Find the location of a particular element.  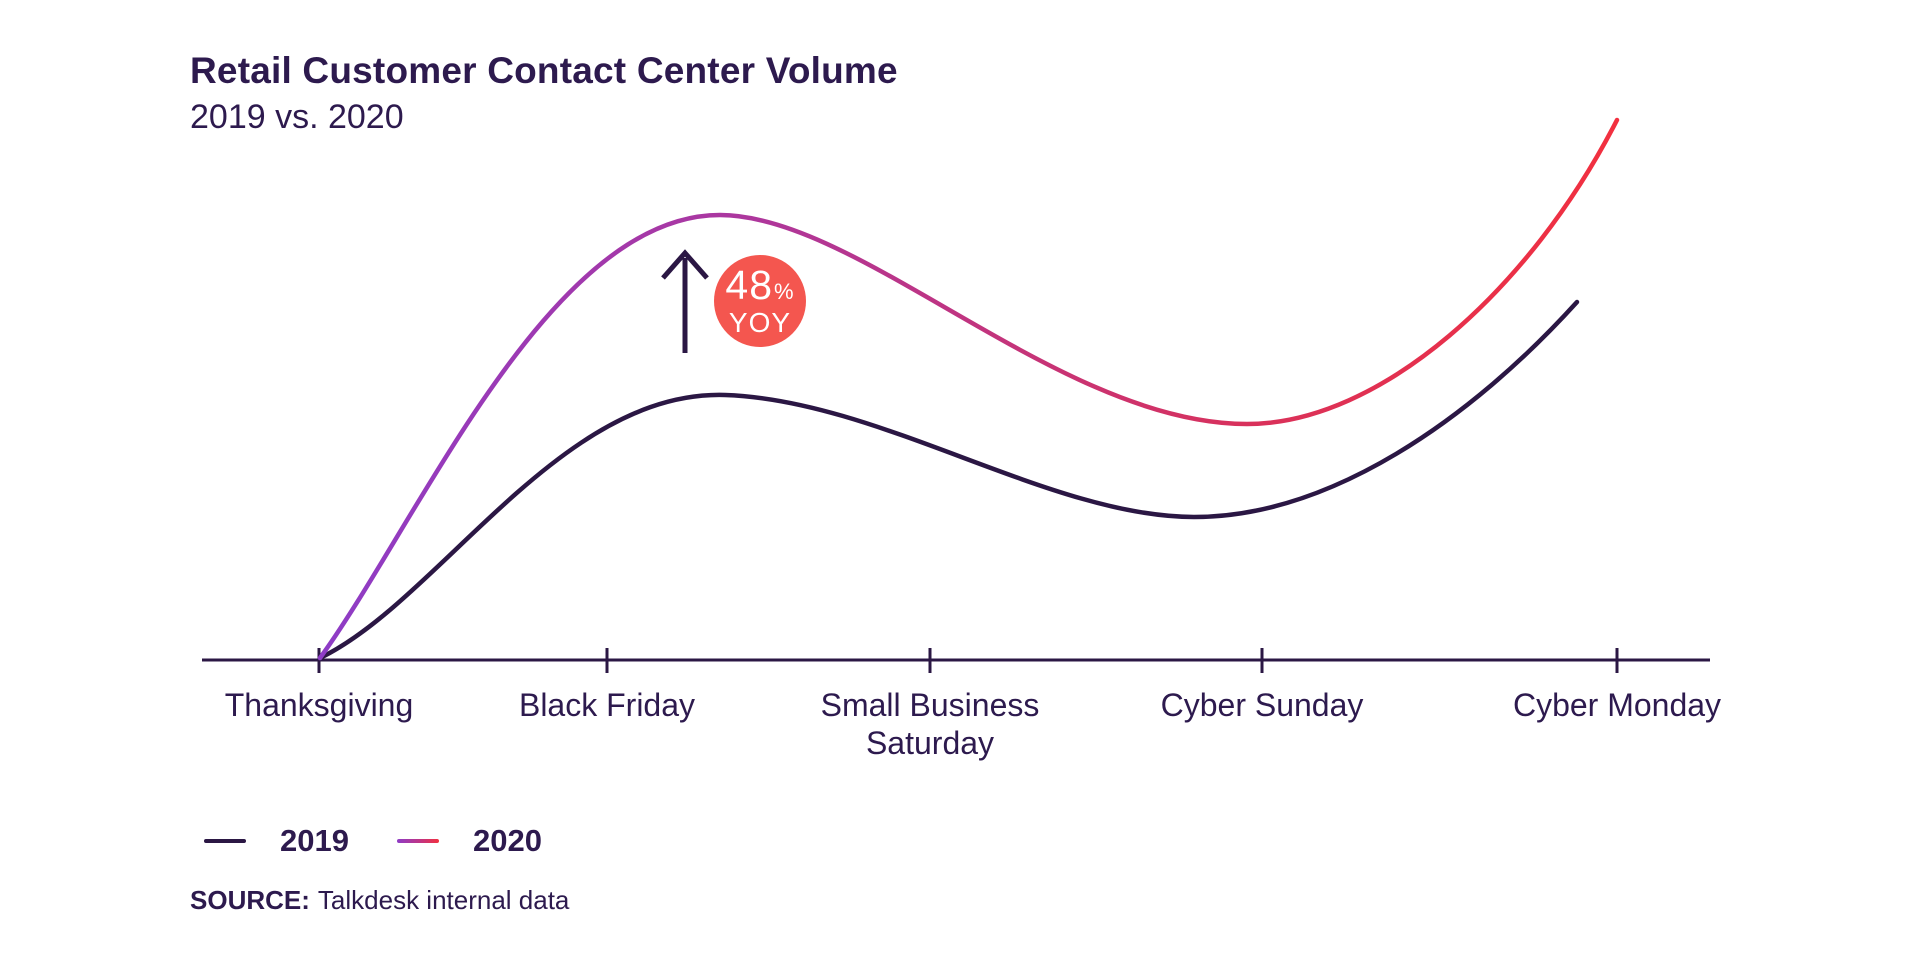

x-axis-label-small-business-saturday: Small Business Saturday is located at coordinates (930, 724).